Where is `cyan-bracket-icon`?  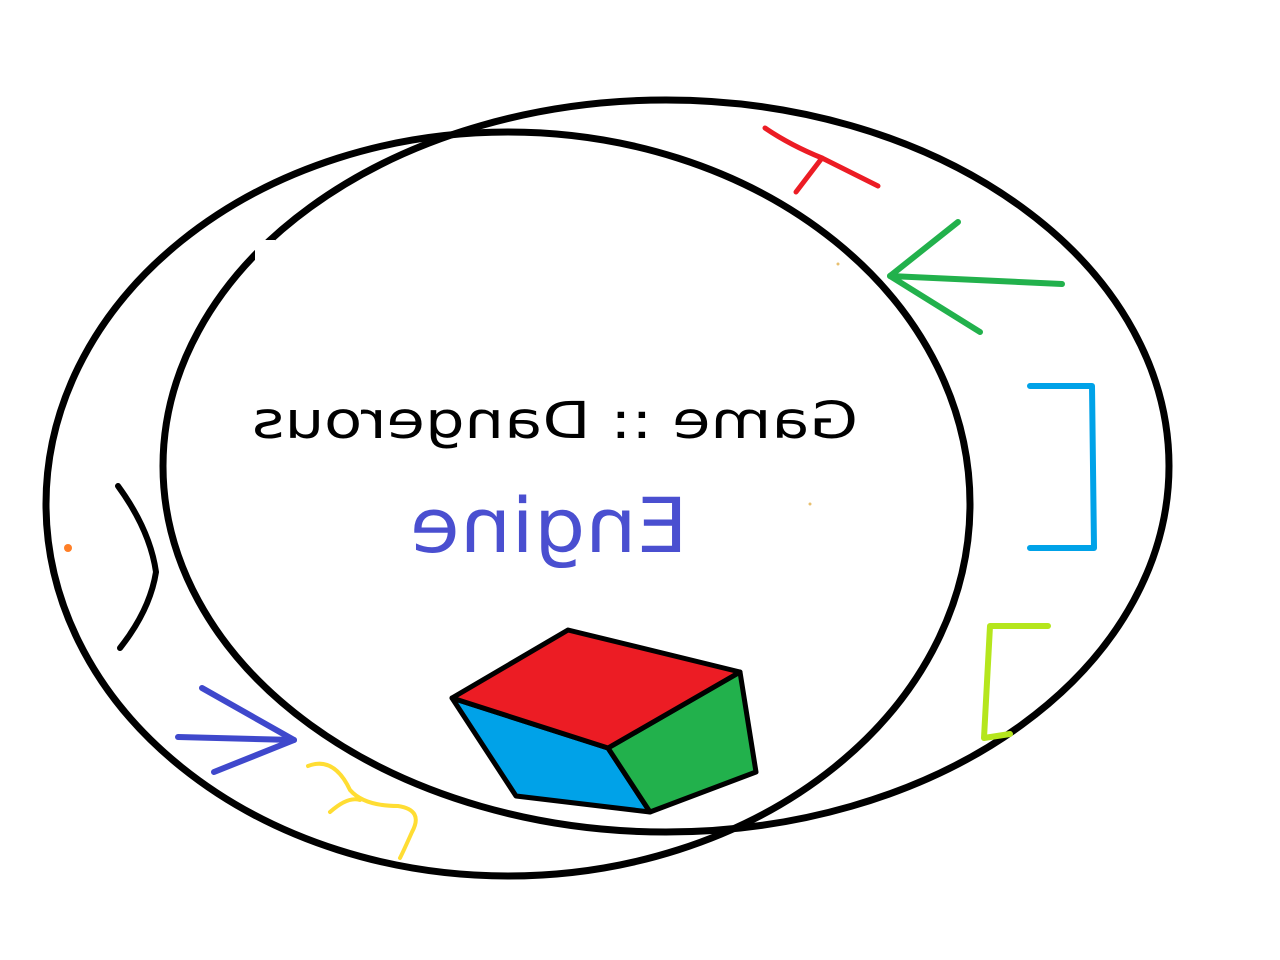
cyan-bracket-icon is located at coordinates (1062, 467).